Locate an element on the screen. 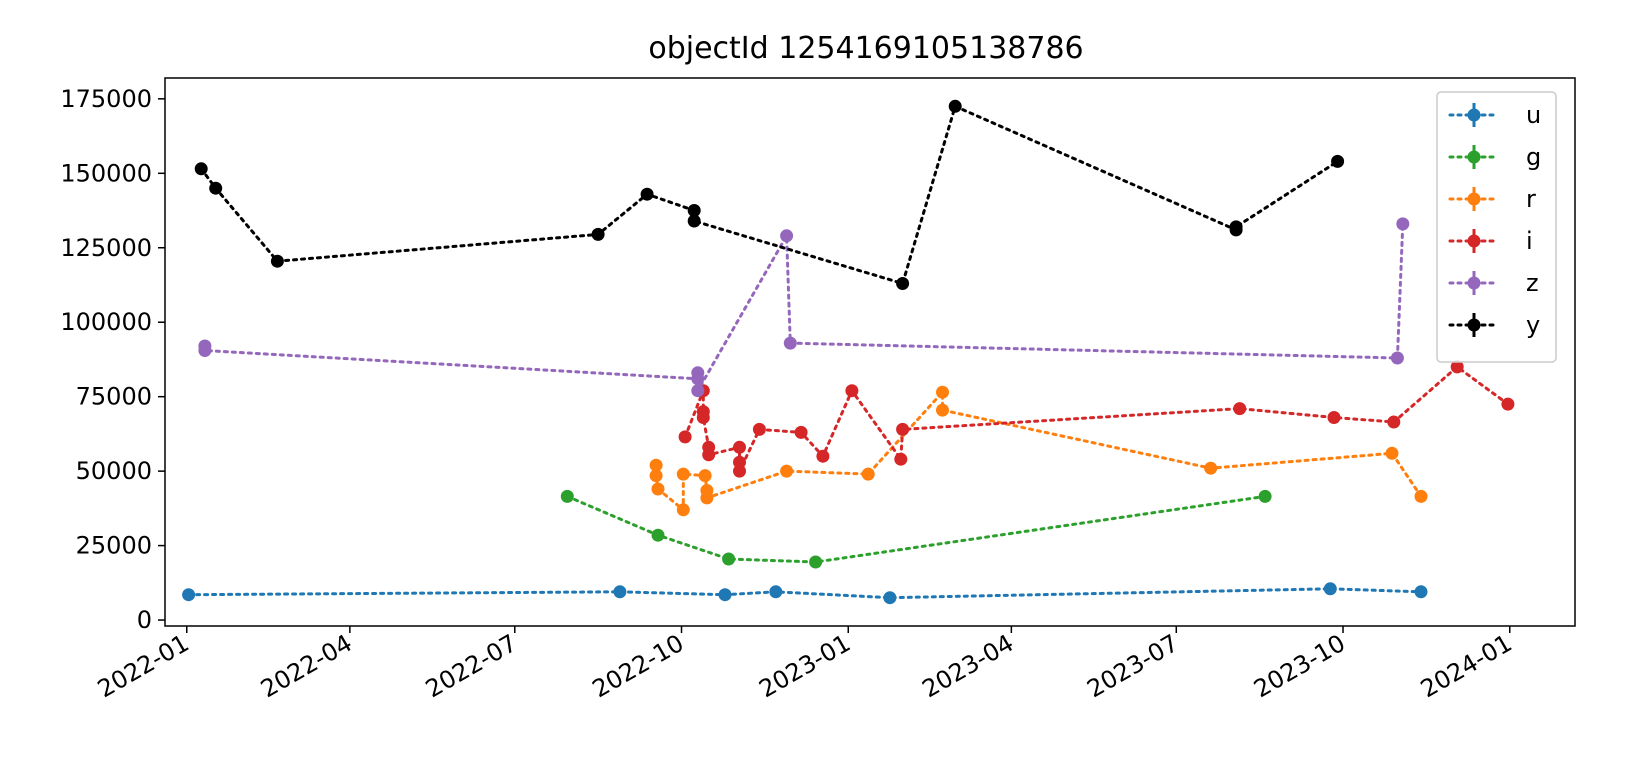 The image size is (1644, 768). x-tick-label: 2023-01 is located at coordinates (804, 666).